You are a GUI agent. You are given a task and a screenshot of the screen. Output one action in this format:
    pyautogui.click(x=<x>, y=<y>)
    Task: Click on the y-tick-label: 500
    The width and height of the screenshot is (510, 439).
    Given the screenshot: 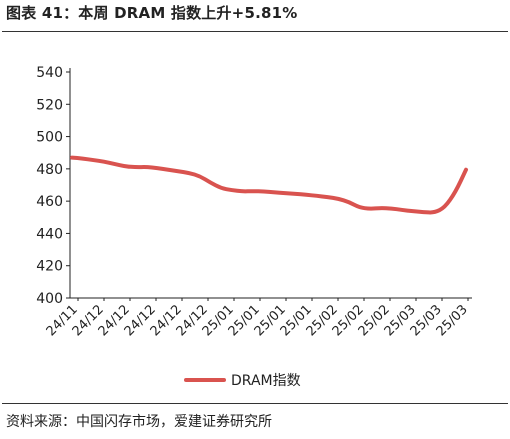 What is the action you would take?
    pyautogui.click(x=49, y=138)
    